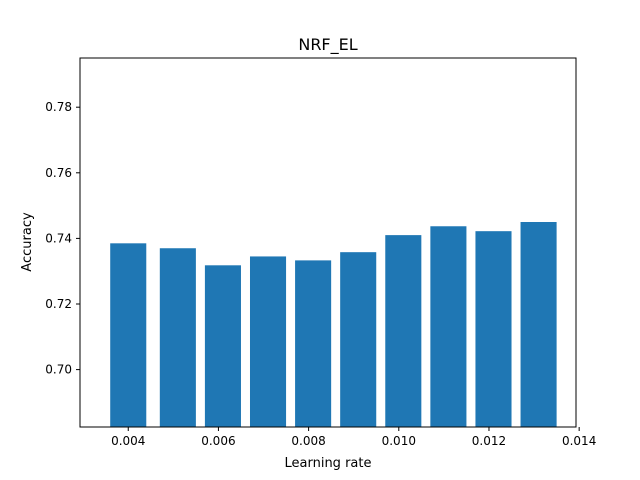  I want to click on x-tick-label: 0.010, so click(399, 441).